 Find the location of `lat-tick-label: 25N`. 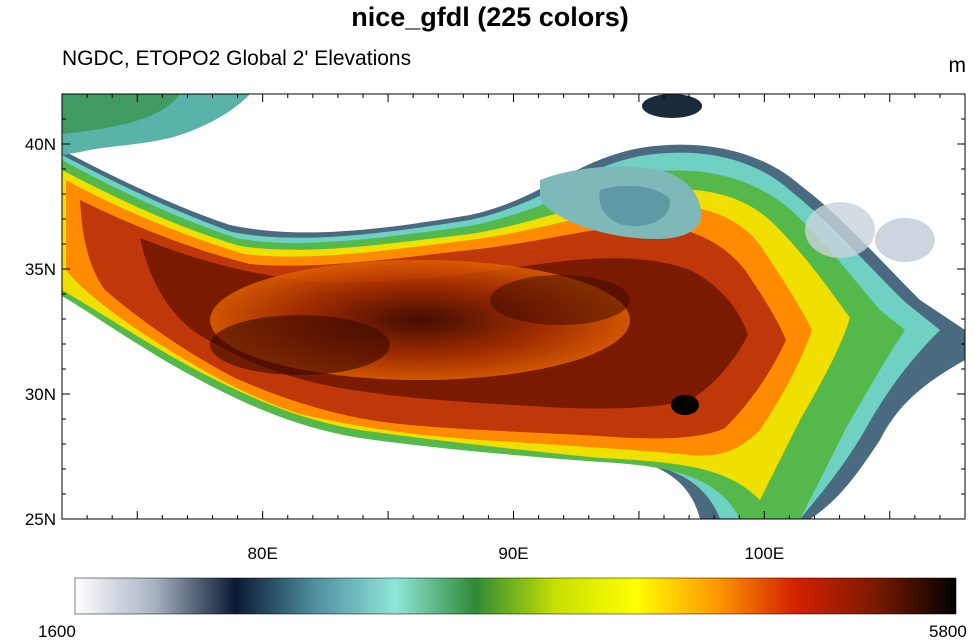

lat-tick-label: 25N is located at coordinates (40, 519).